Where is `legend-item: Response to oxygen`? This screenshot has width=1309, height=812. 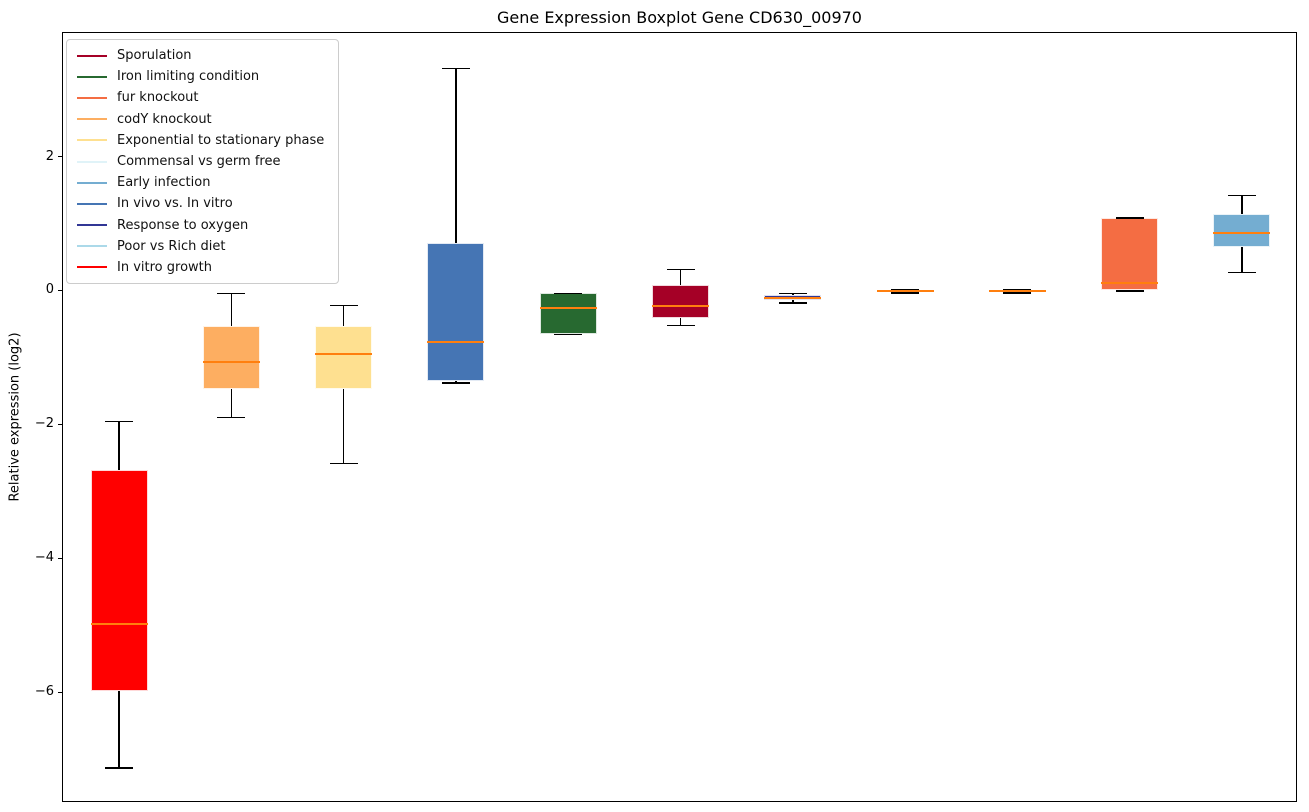 legend-item: Response to oxygen is located at coordinates (203, 225).